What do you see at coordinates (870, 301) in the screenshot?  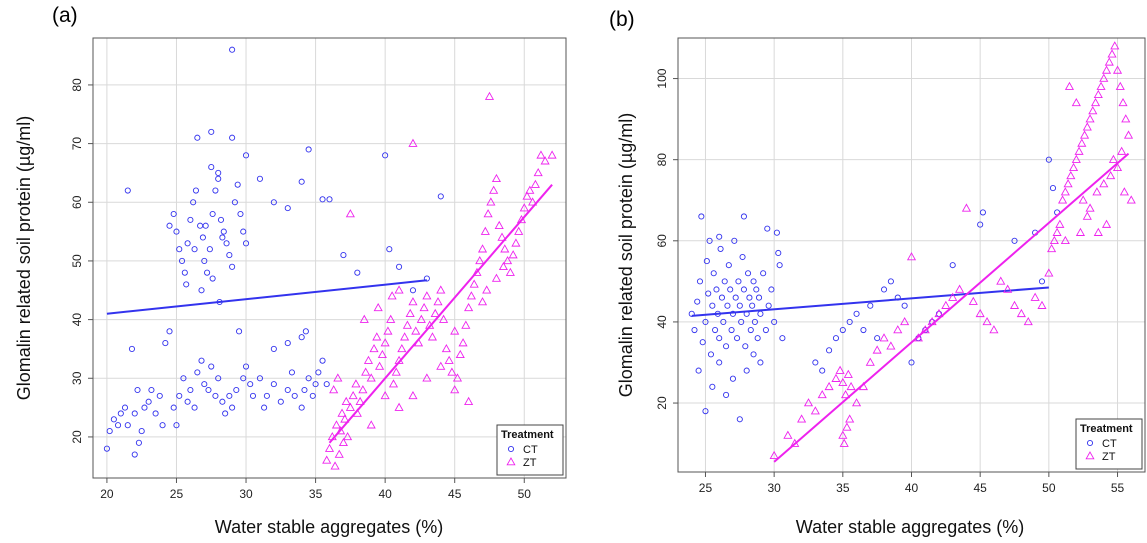 I see `fit-line-ct` at bounding box center [870, 301].